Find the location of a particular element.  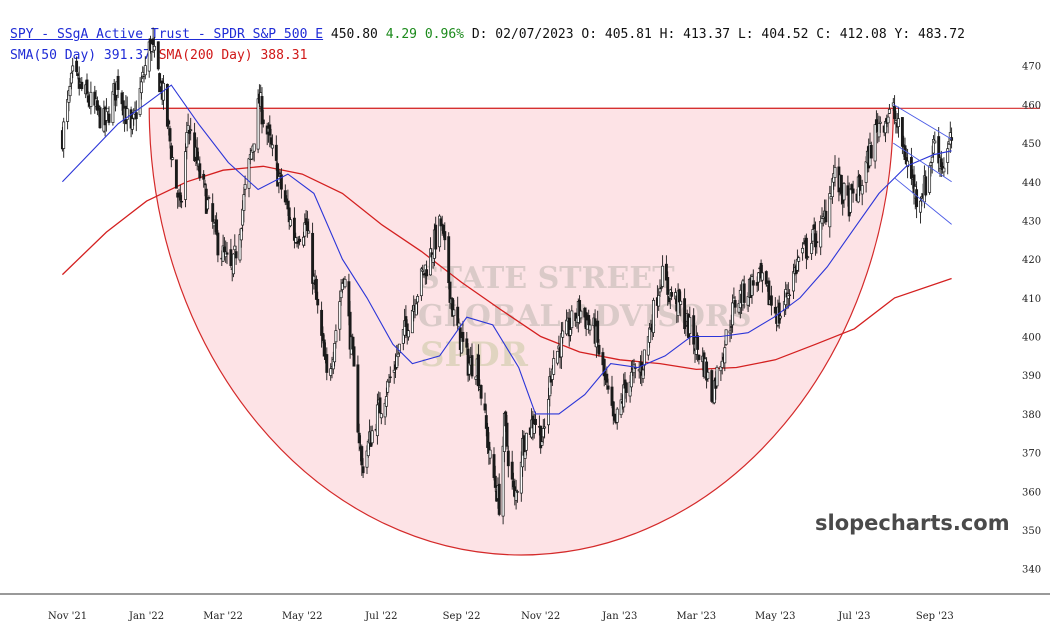

x-tick-label: Nov '21 is located at coordinates (67, 616).